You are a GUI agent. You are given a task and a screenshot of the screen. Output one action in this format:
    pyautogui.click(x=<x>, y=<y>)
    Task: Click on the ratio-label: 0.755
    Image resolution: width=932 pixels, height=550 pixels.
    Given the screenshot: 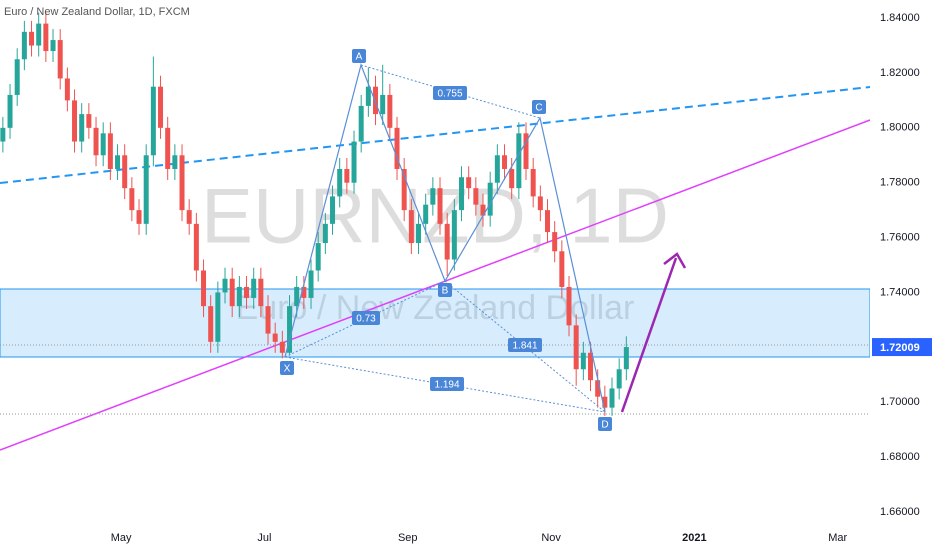 What is the action you would take?
    pyautogui.click(x=449, y=94)
    